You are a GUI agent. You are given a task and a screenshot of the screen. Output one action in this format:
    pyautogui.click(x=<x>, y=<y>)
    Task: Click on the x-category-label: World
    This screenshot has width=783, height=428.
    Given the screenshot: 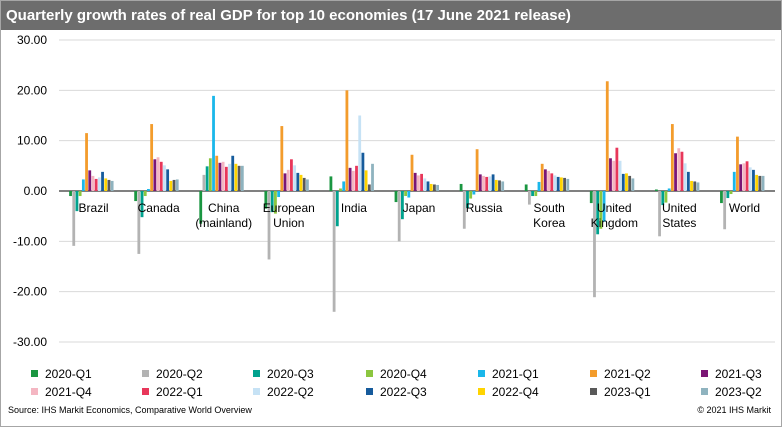 What is the action you would take?
    pyautogui.click(x=744, y=208)
    